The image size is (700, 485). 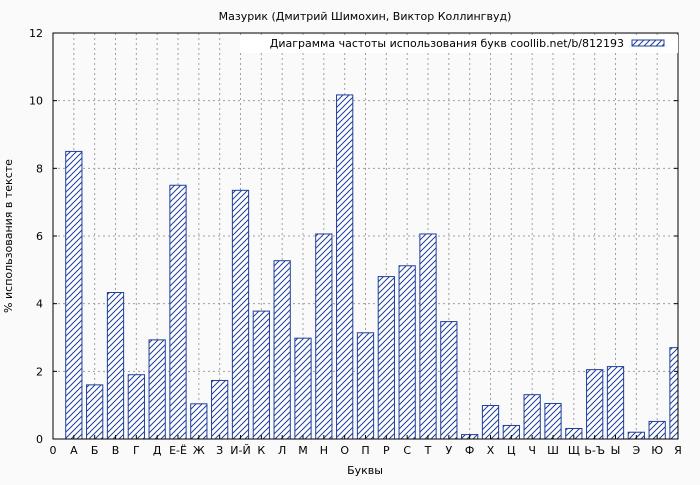 What do you see at coordinates (386, 358) in the screenshot?
I see `bar-Р` at bounding box center [386, 358].